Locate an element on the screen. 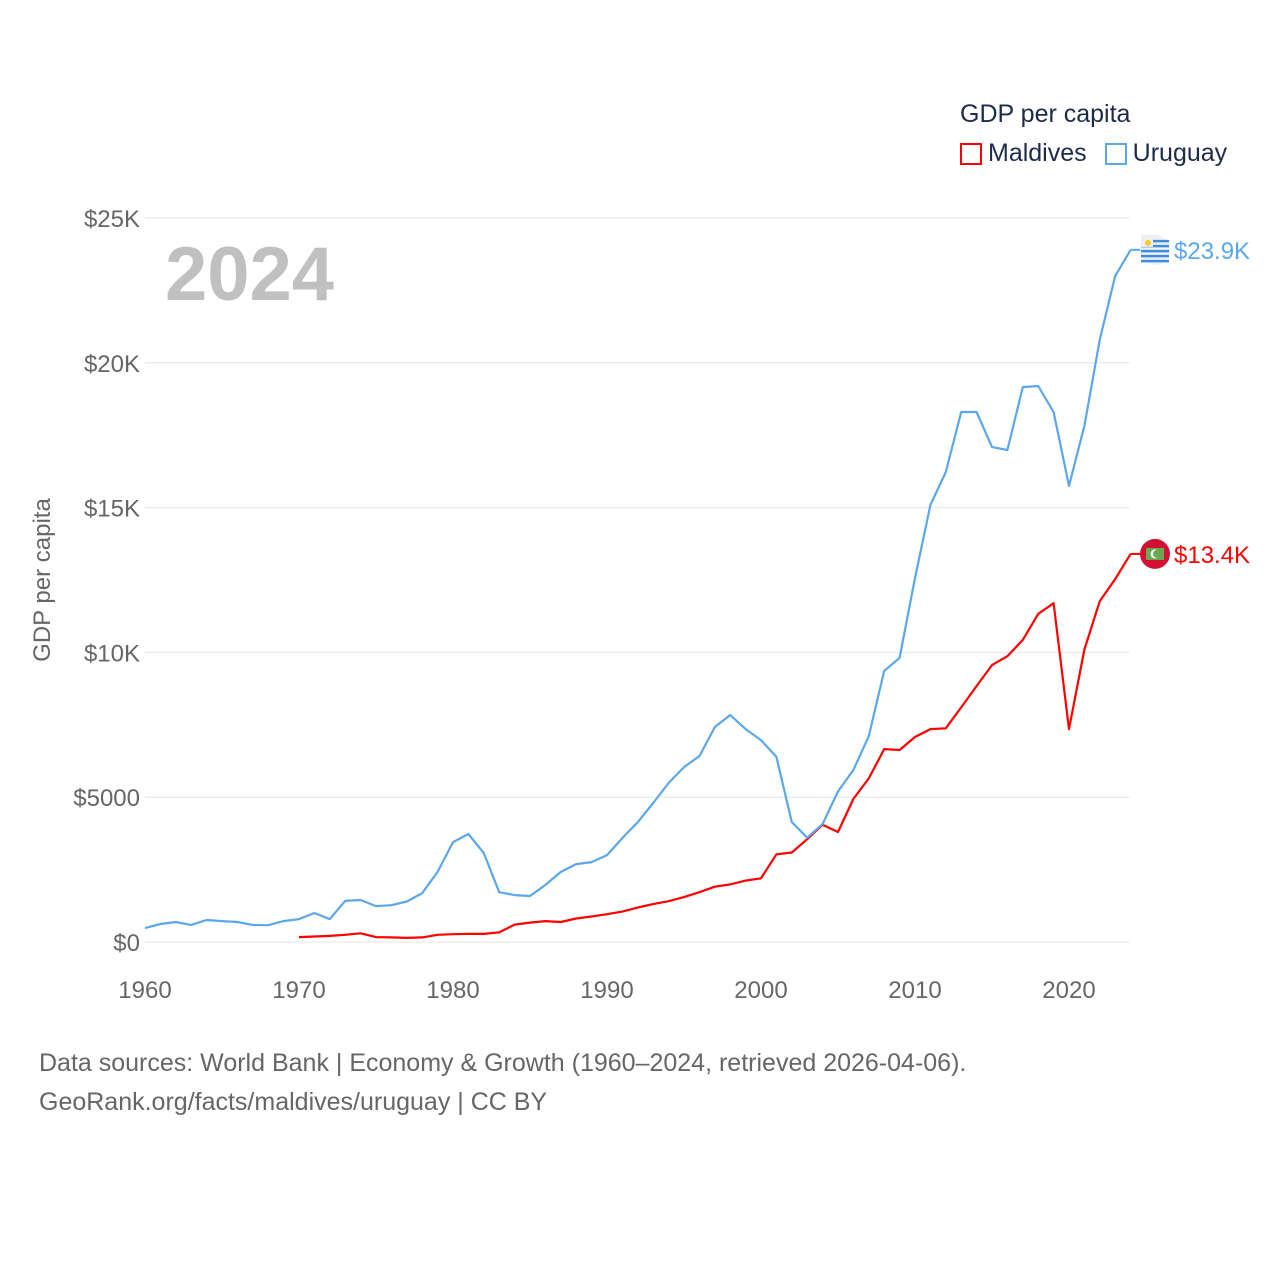 This screenshot has width=1280, height=1280. legend-item-maldives: Maldives is located at coordinates (1023, 153).